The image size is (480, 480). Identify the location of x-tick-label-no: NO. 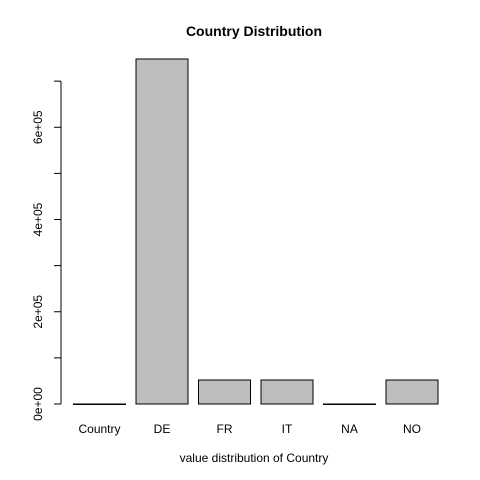
(412, 429).